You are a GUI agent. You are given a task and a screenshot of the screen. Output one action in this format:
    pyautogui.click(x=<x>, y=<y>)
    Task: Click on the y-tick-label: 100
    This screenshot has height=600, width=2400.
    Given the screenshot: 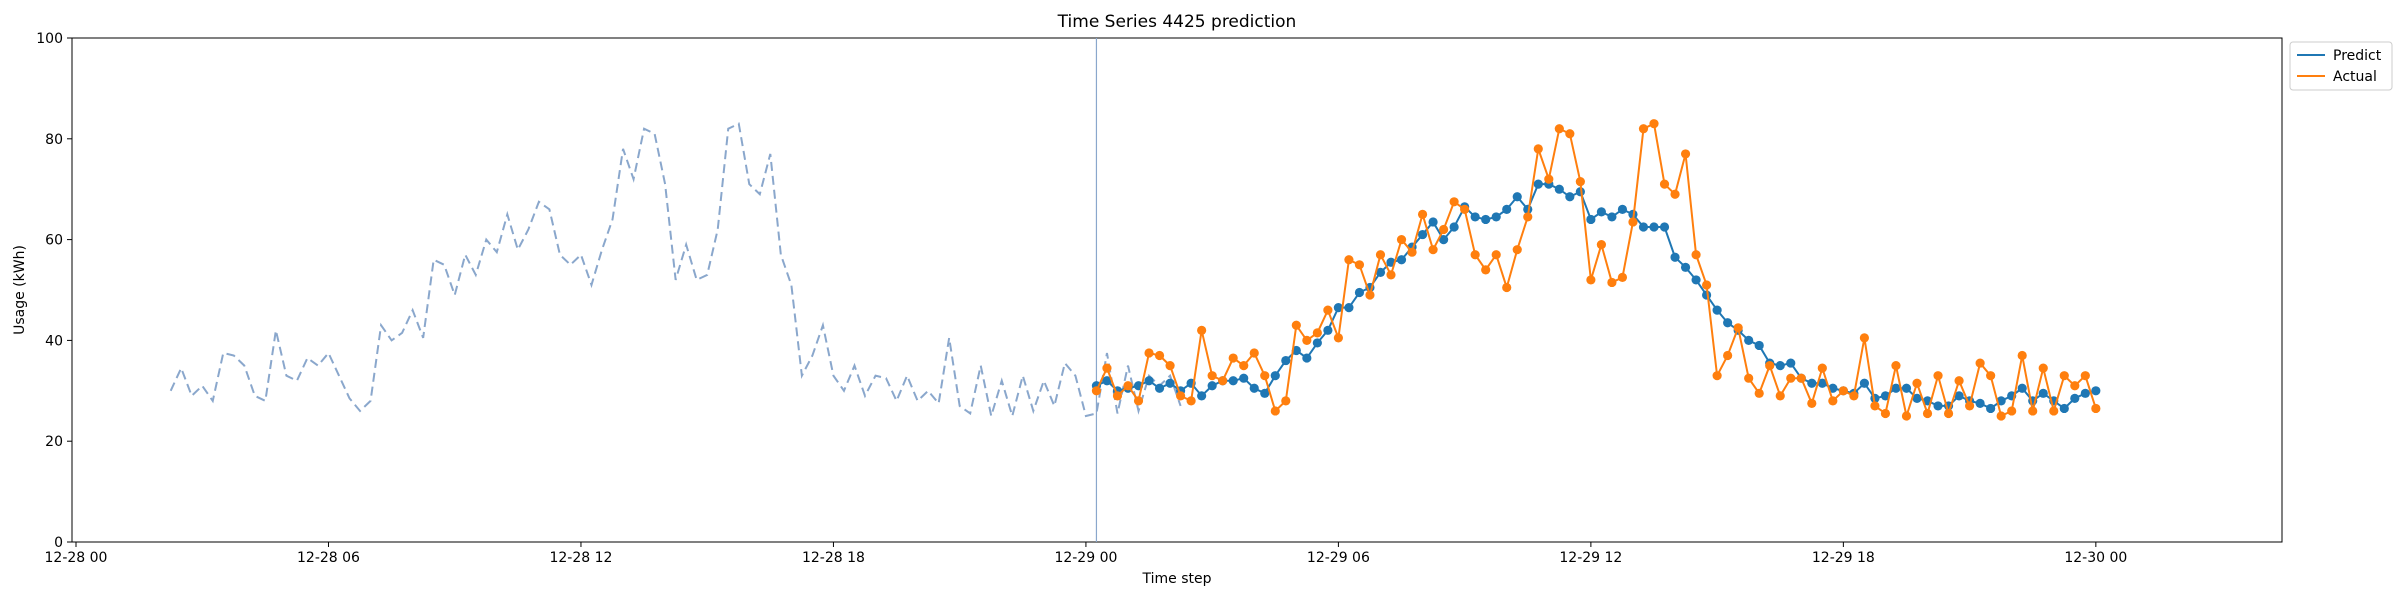 What is the action you would take?
    pyautogui.click(x=49, y=39)
    